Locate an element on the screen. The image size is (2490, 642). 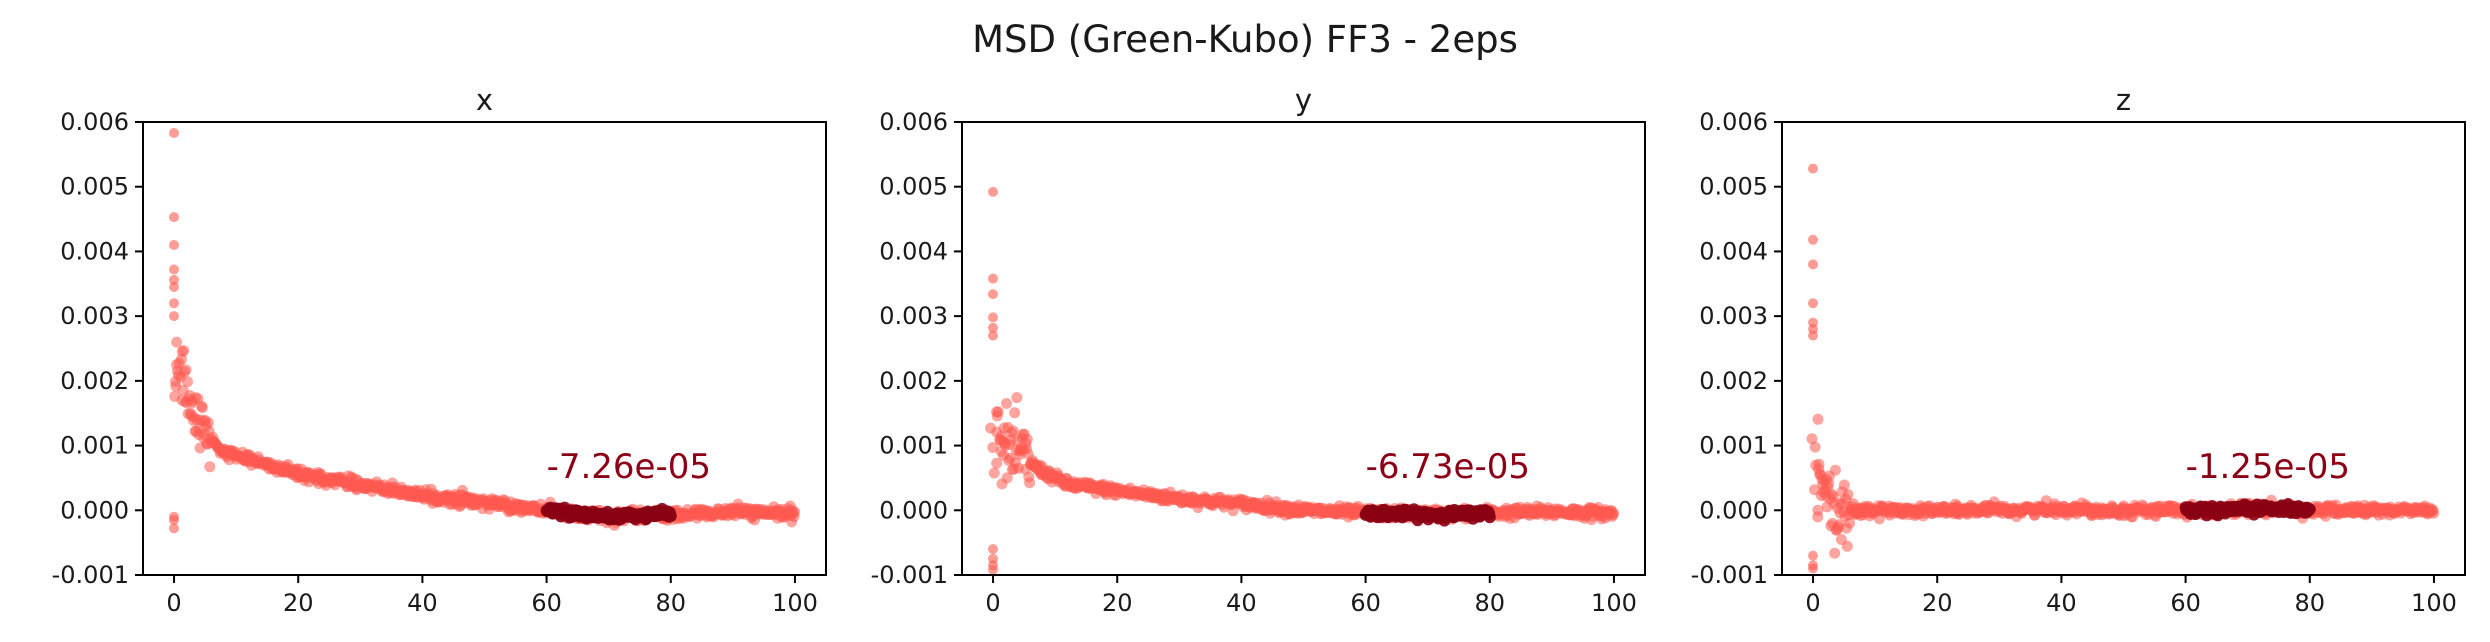
slope-annotation: -1.25e-05 is located at coordinates (2268, 467).